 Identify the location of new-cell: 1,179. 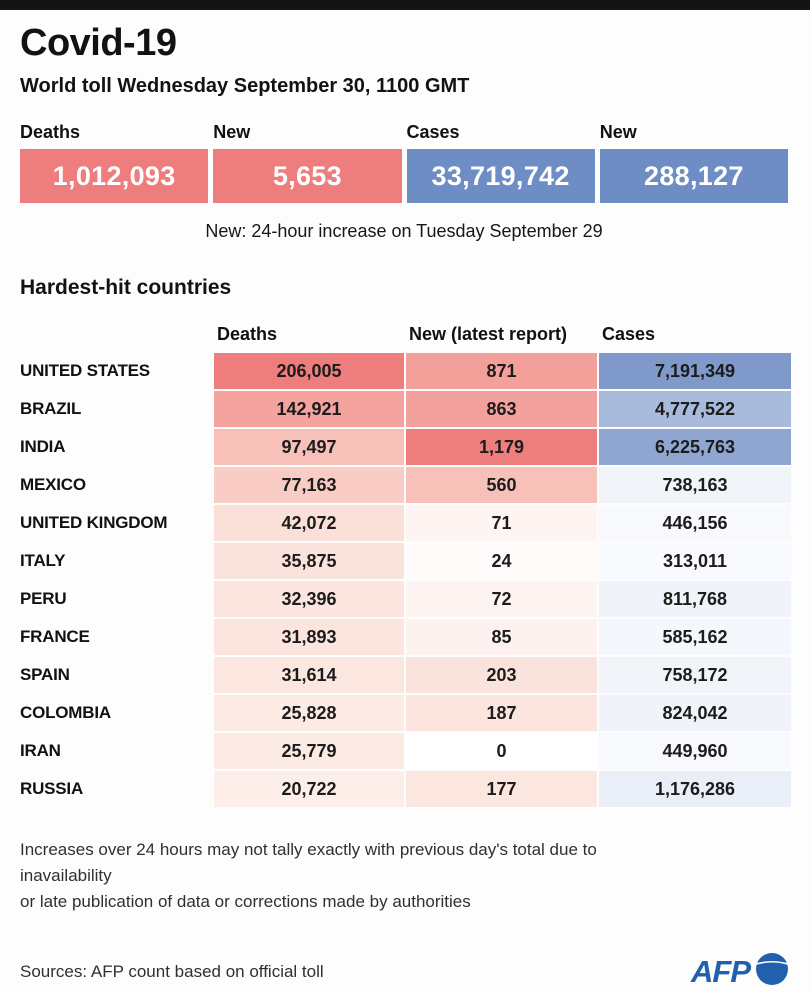
(501, 447).